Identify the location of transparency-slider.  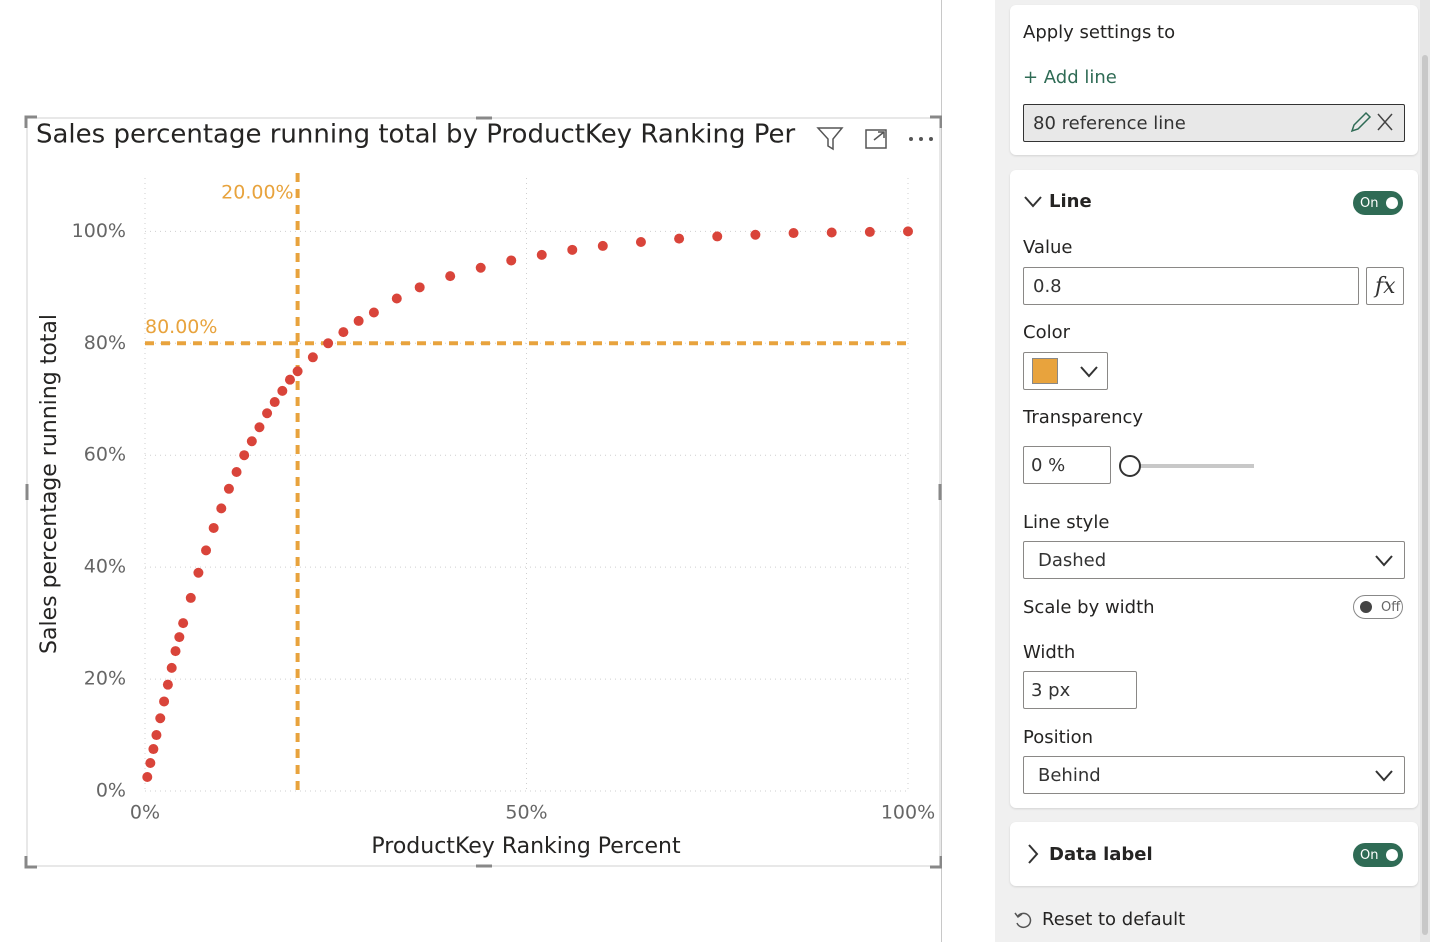
(1188, 467).